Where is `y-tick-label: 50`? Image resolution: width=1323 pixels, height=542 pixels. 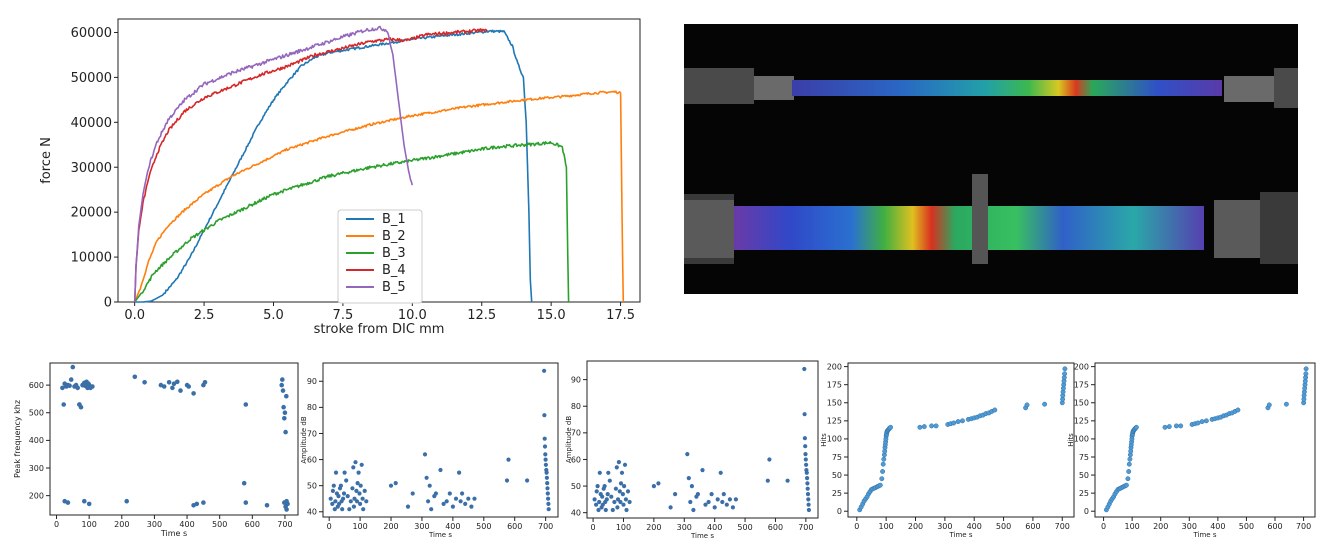
y-tick-label: 50 is located at coordinates (576, 486).